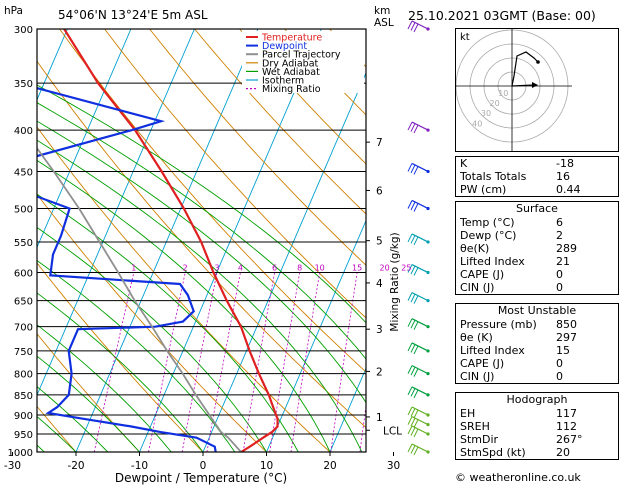 The width and height of the screenshot is (629, 486). Describe the element at coordinates (201, 478) in the screenshot. I see `x-axis-label: Dewpoint / Temperature (°C)` at that location.